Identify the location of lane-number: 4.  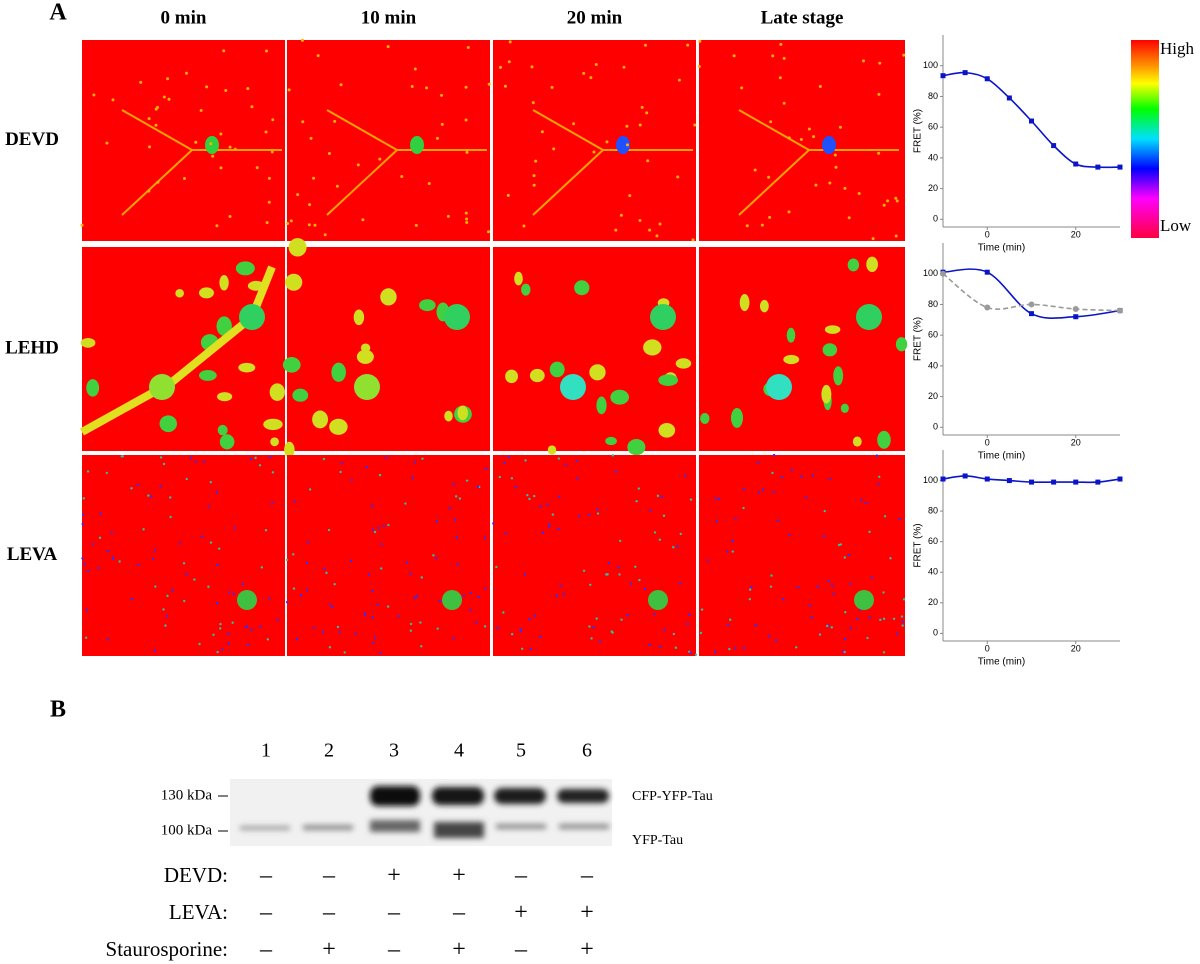
(459, 751).